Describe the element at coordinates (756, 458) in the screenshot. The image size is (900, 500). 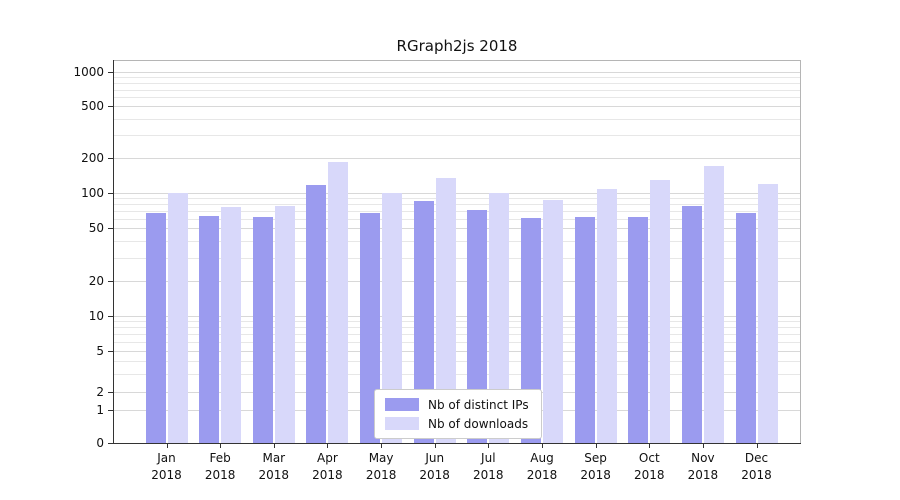
I see `x-axis-label-month: Dec` at that location.